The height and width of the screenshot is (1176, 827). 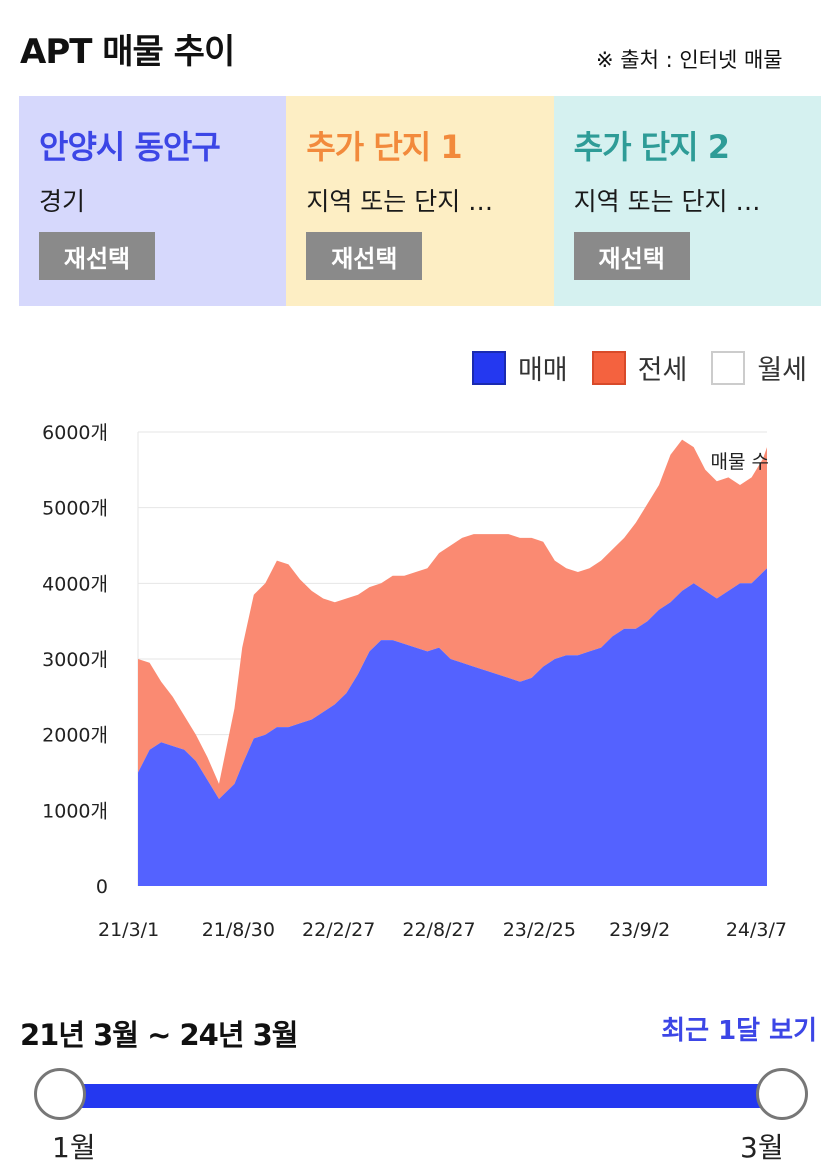 What do you see at coordinates (740, 462) in the screenshot?
I see `chart-annotation: 매물 수` at bounding box center [740, 462].